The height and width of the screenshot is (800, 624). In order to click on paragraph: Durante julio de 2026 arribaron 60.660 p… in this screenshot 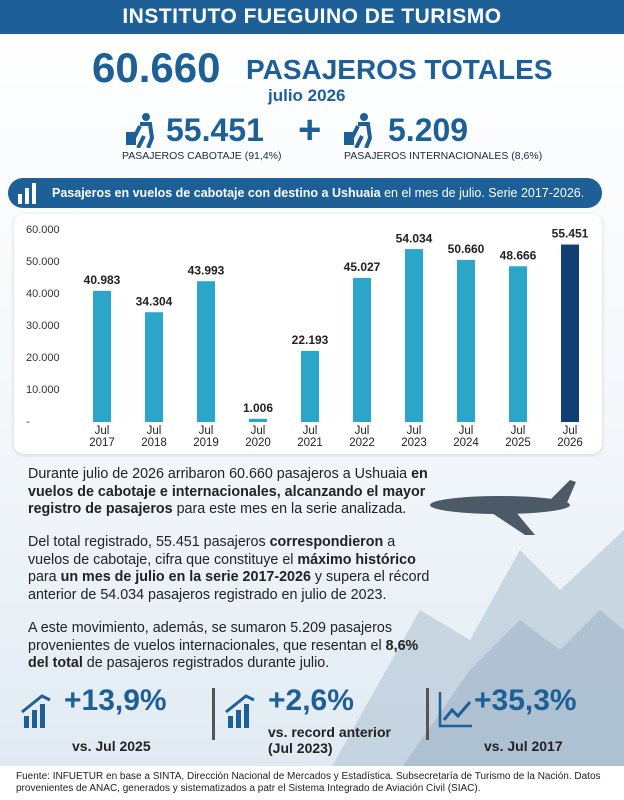, I will do `click(233, 492)`.